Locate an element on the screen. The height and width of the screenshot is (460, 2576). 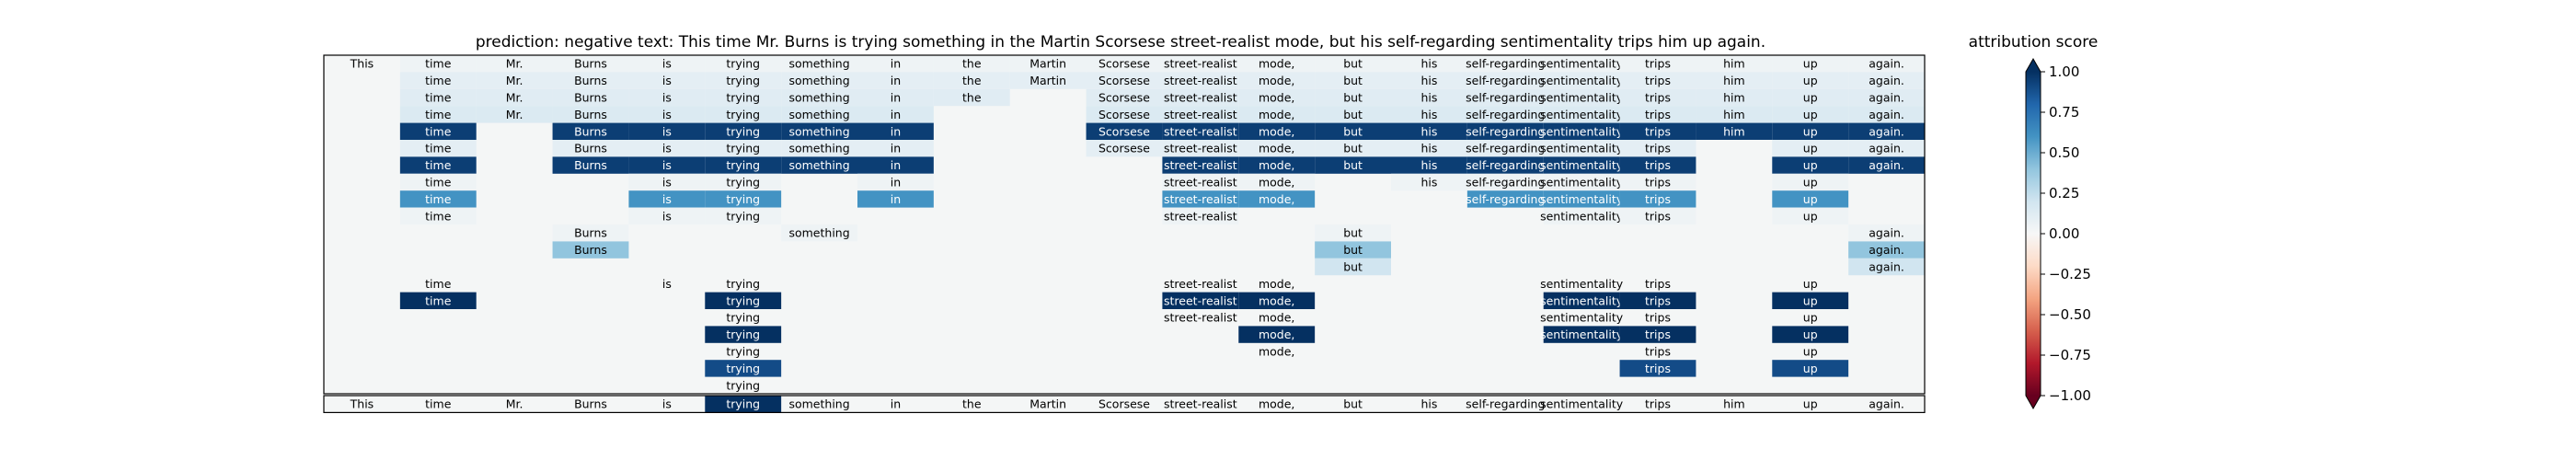
summary-row-token-label: something is located at coordinates (818, 404).